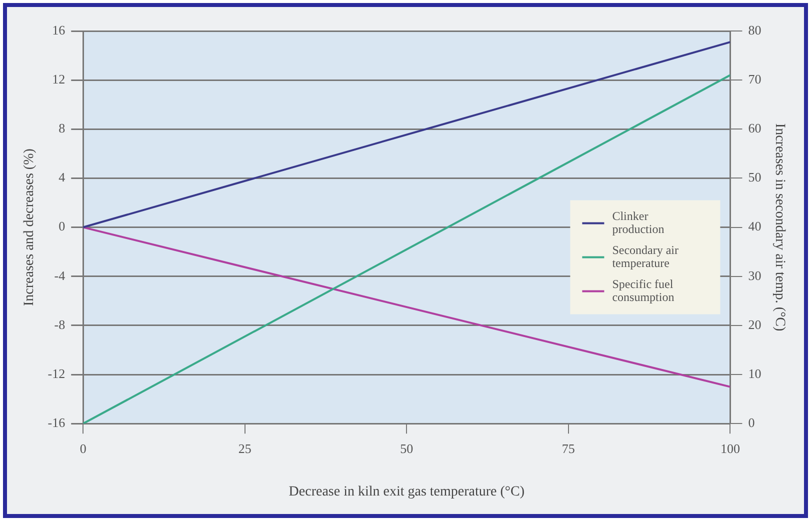 This screenshot has width=811, height=521. What do you see at coordinates (568, 448) in the screenshot?
I see `x-tick-label: 75` at bounding box center [568, 448].